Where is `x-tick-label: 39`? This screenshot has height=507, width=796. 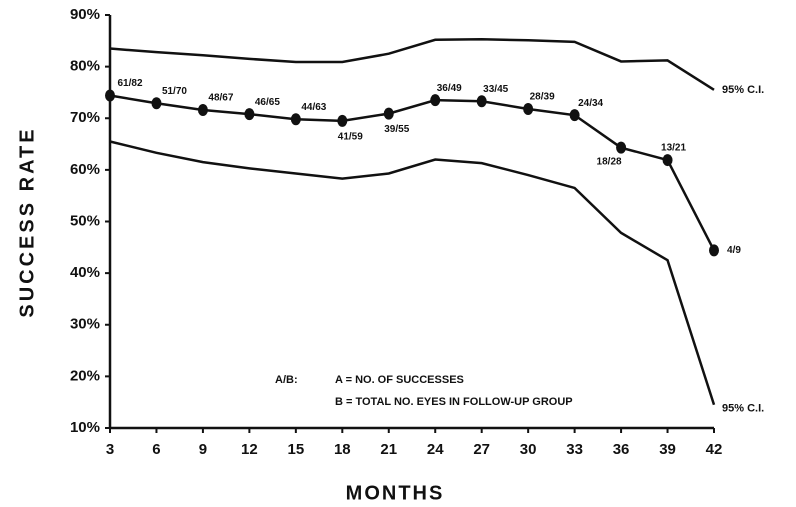
x-tick-label: 39 is located at coordinates (667, 449).